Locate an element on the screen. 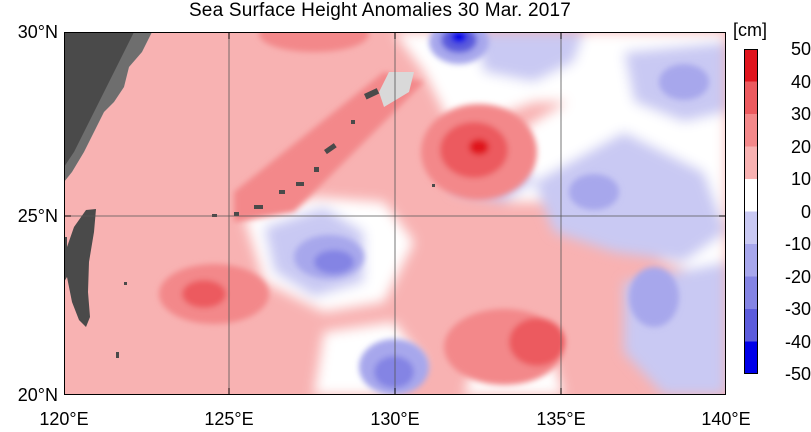  colorbar is located at coordinates (751, 211).